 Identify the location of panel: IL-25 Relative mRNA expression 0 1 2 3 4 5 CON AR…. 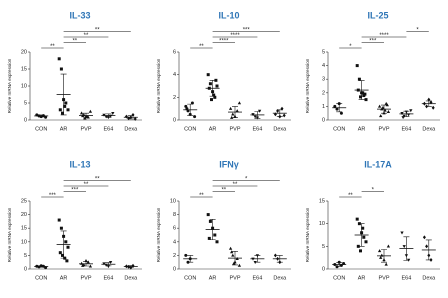
(372, 71).